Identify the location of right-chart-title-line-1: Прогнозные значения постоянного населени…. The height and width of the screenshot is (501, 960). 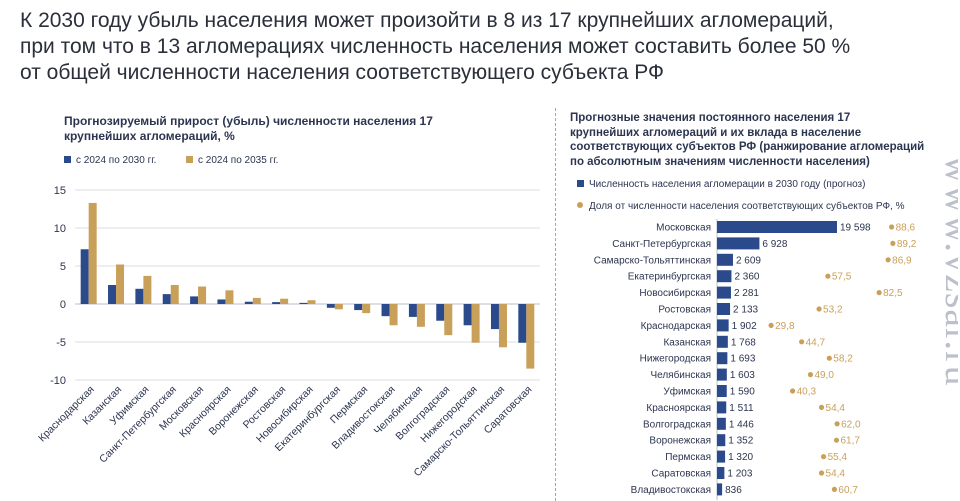
(710, 118).